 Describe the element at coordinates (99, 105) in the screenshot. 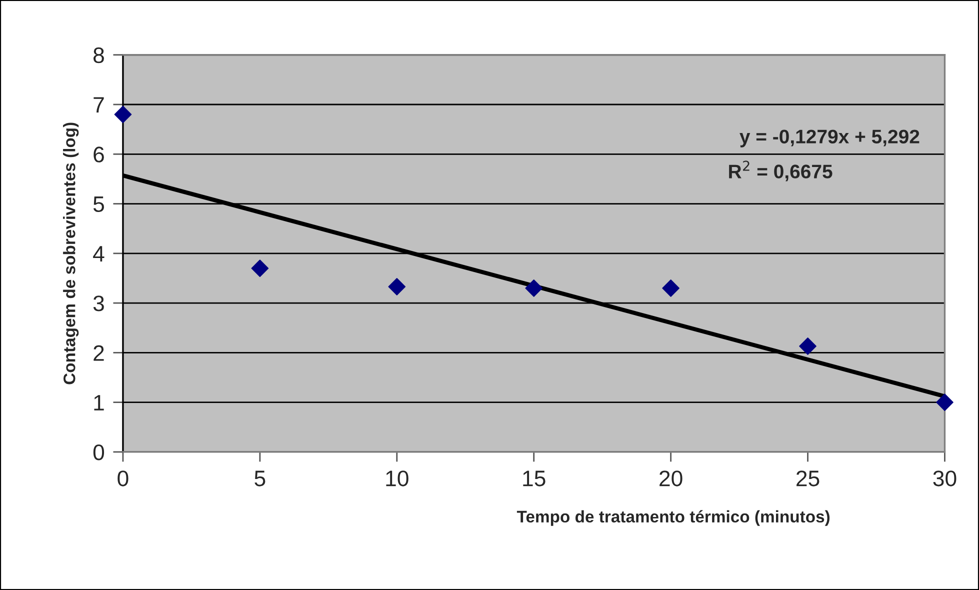

I see `y-tick-label: 7` at that location.